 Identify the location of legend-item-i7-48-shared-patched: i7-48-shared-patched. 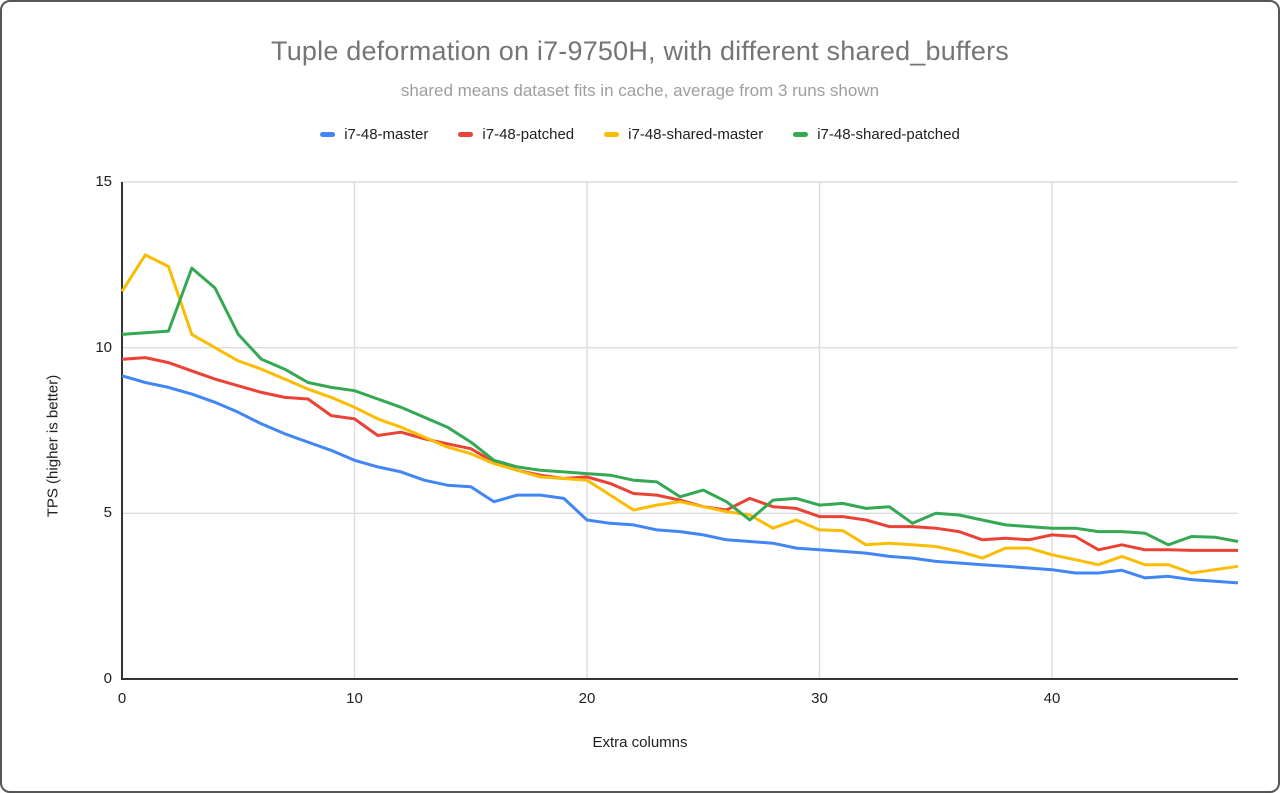
(876, 134).